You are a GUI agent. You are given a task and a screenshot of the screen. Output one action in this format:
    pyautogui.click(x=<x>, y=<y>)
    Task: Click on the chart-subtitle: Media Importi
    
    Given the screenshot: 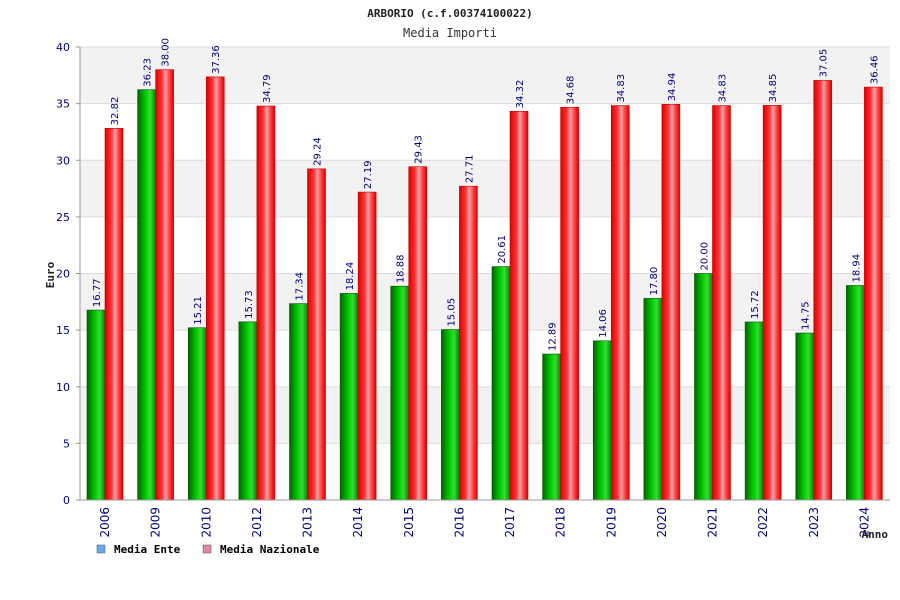 What is the action you would take?
    pyautogui.click(x=450, y=33)
    